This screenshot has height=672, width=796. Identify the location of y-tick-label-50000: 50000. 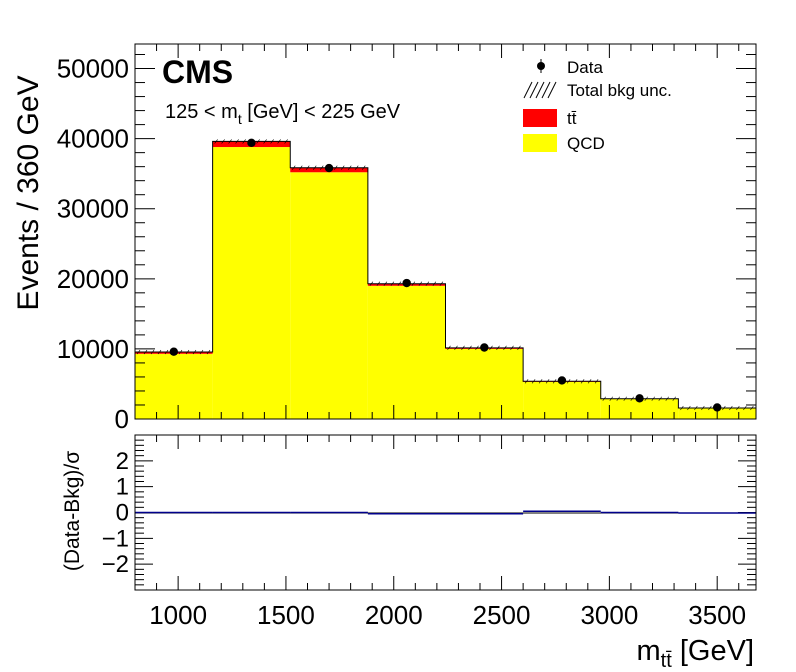
(93, 69).